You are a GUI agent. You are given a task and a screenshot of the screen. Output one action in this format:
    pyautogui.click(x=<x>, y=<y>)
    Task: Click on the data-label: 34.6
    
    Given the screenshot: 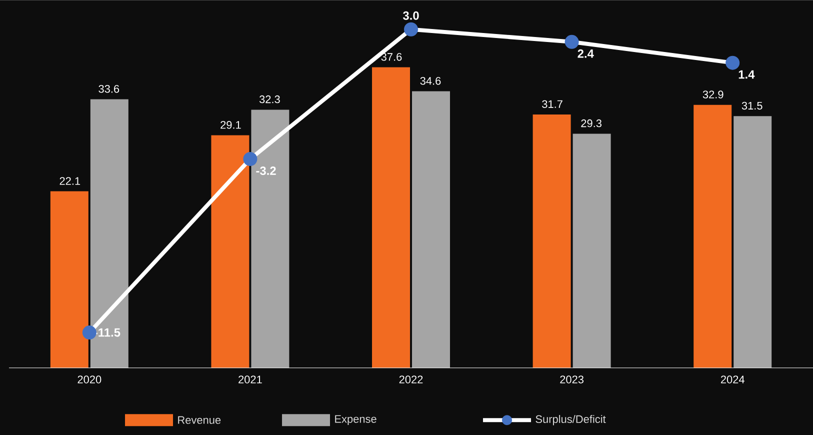 What is the action you would take?
    pyautogui.click(x=430, y=80)
    